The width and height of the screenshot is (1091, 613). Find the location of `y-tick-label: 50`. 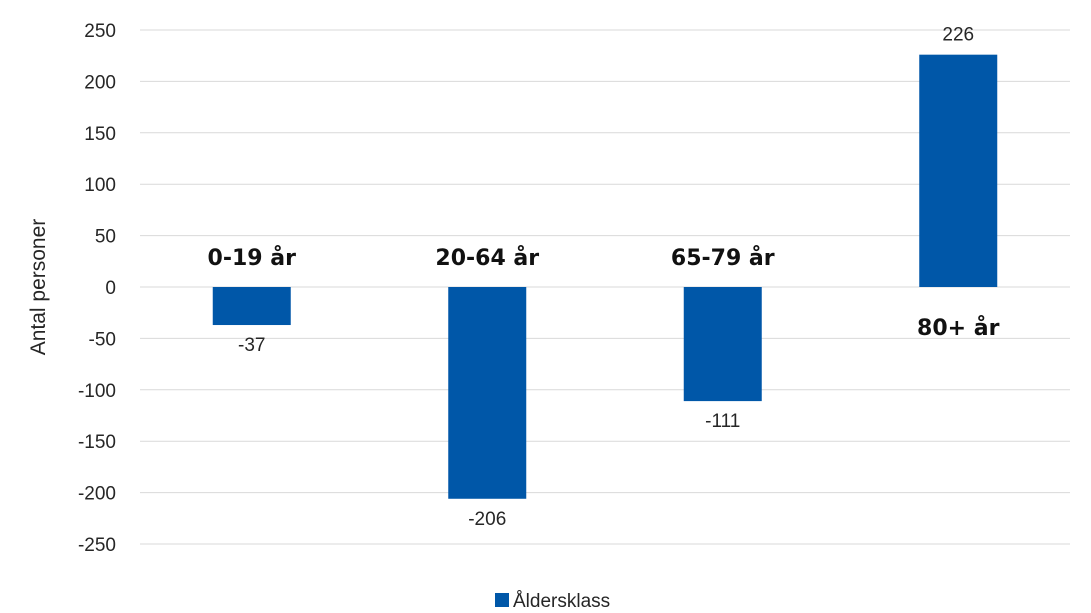

y-tick-label: 50 is located at coordinates (105, 237).